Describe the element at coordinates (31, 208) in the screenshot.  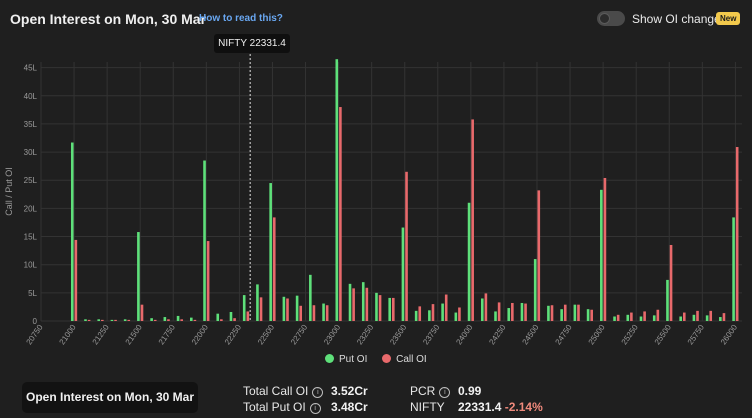
I see `y-tick-label: 20L` at that location.